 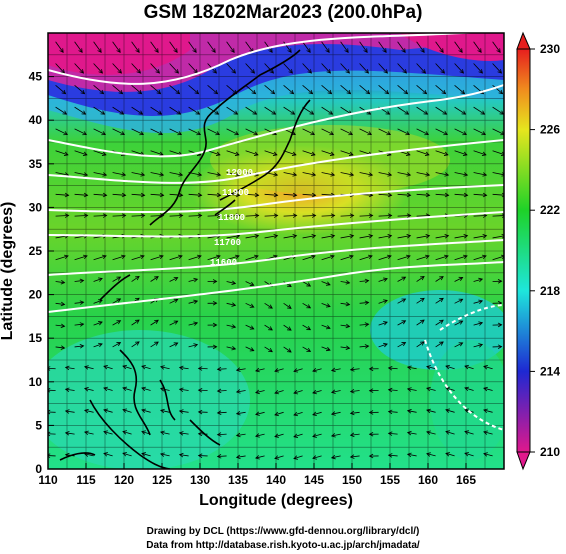 What do you see at coordinates (466, 480) in the screenshot?
I see `x-tick-label: 165` at bounding box center [466, 480].